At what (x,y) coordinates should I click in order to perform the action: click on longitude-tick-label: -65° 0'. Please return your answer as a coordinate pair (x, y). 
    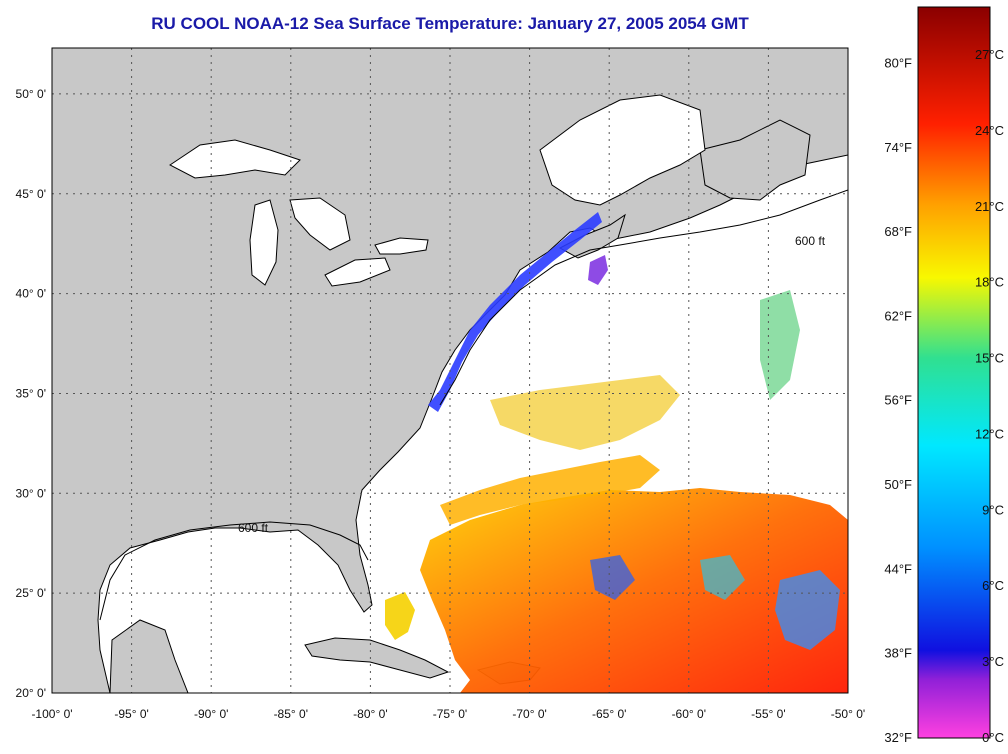
    Looking at the image, I should click on (609, 714).